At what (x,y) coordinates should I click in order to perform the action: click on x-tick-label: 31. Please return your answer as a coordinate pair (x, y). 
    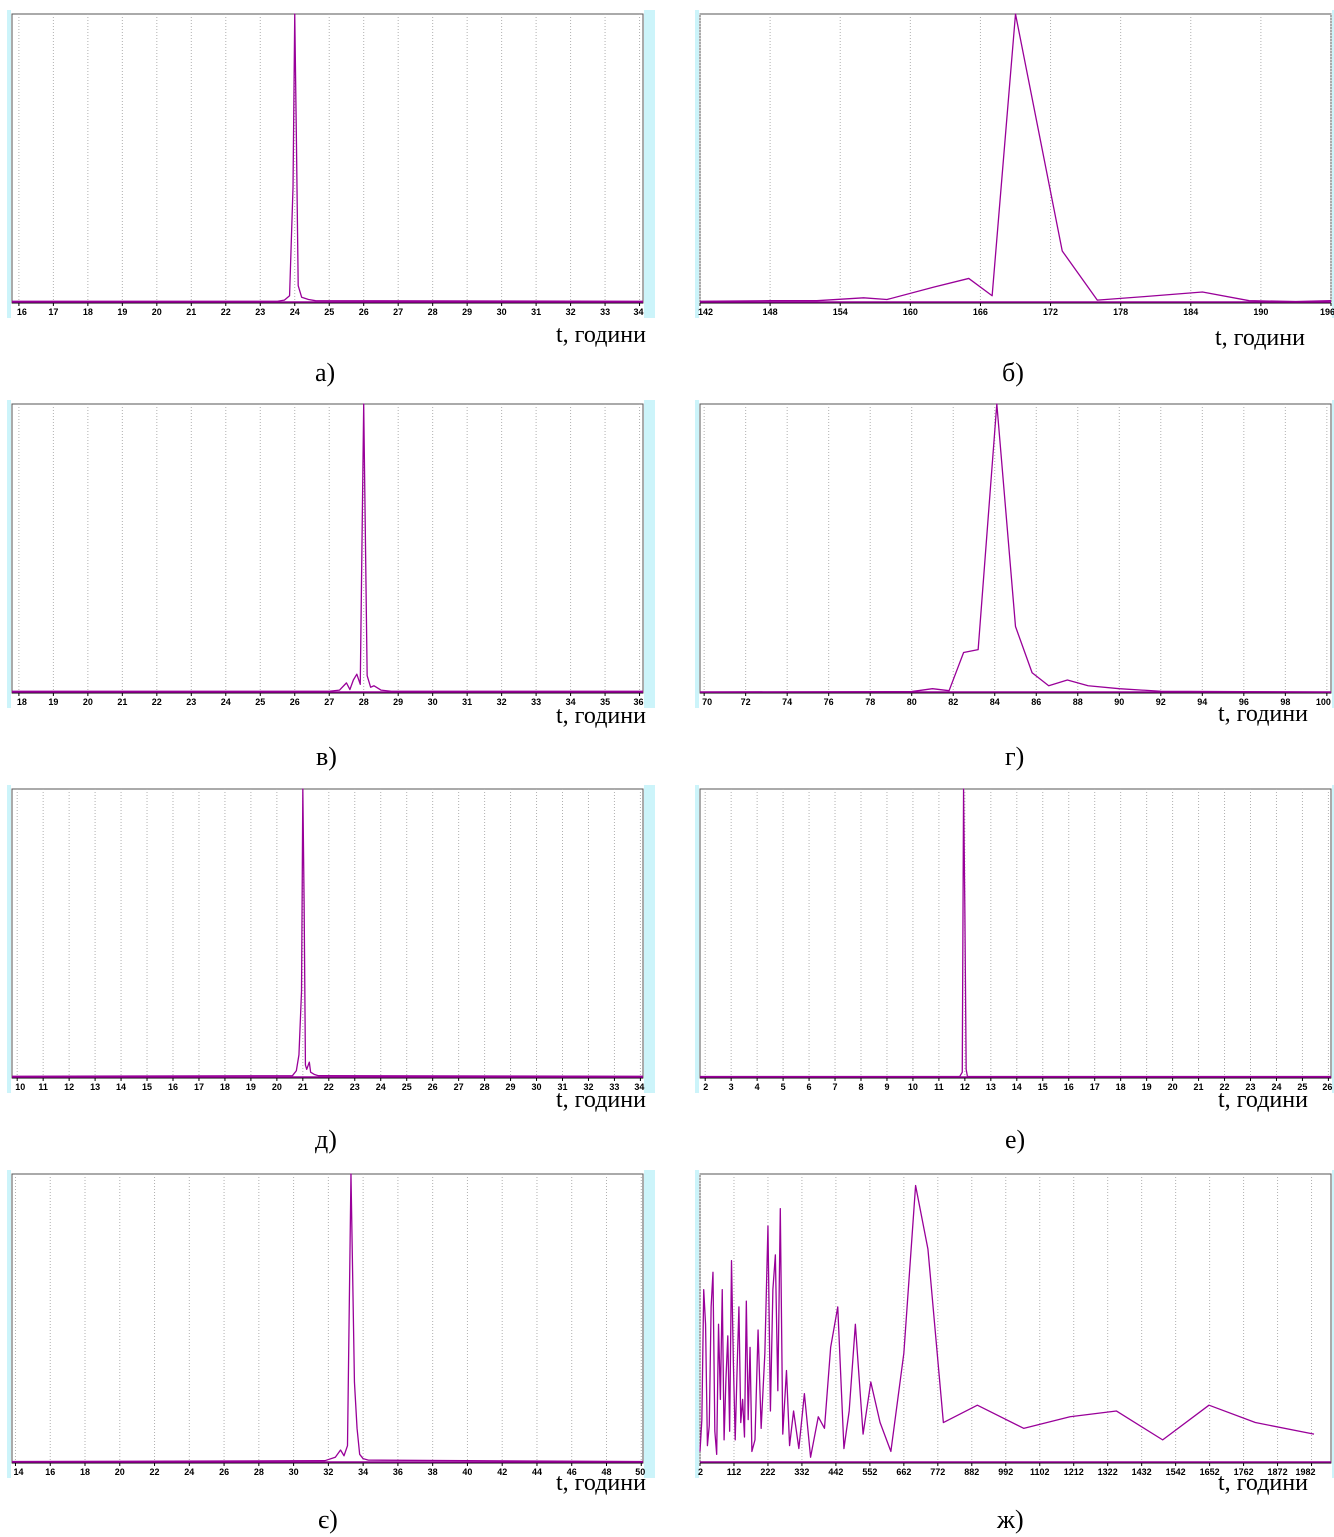
    Looking at the image, I should click on (536, 312).